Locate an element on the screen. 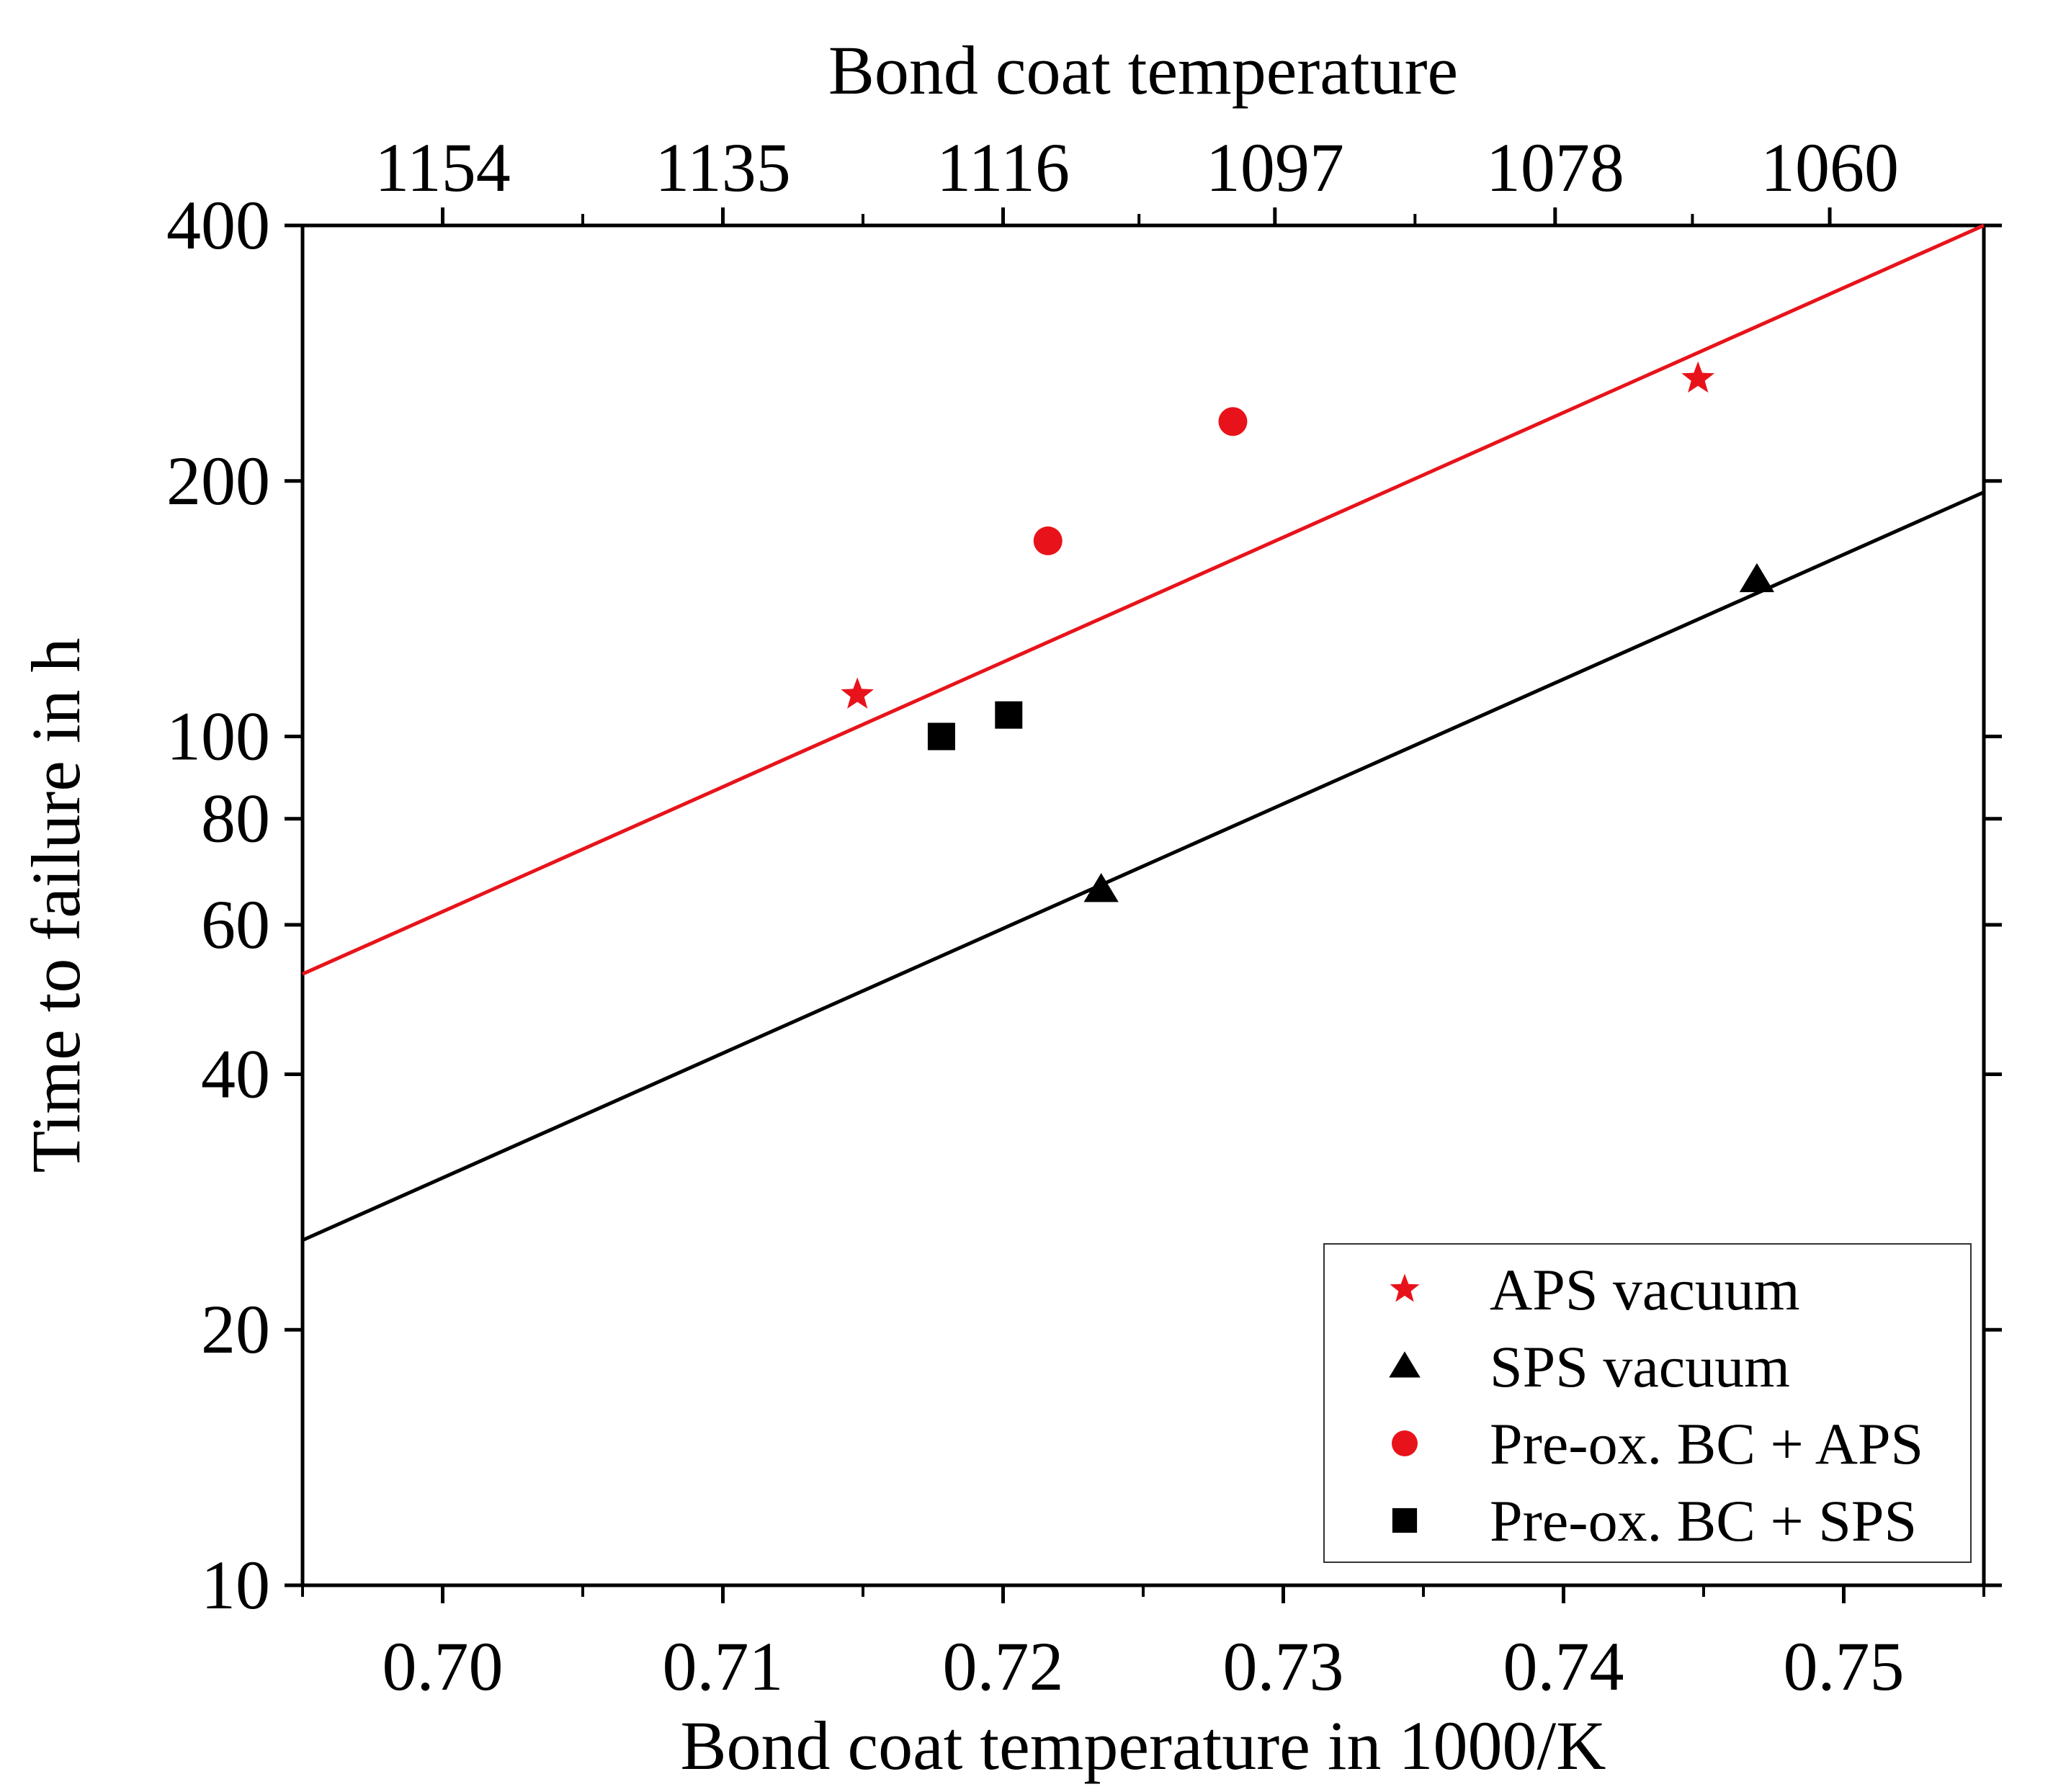  bottom-x-axis: 0.70 0.71 0.72 0.73 0.74 0.75 is located at coordinates (1143, 1645).